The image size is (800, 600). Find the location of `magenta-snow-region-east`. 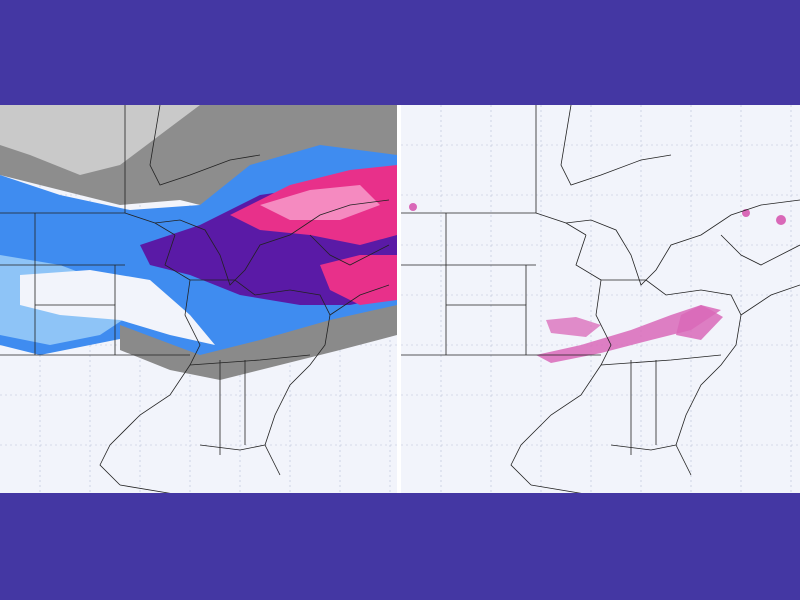

magenta-snow-region-east is located at coordinates (358, 280).